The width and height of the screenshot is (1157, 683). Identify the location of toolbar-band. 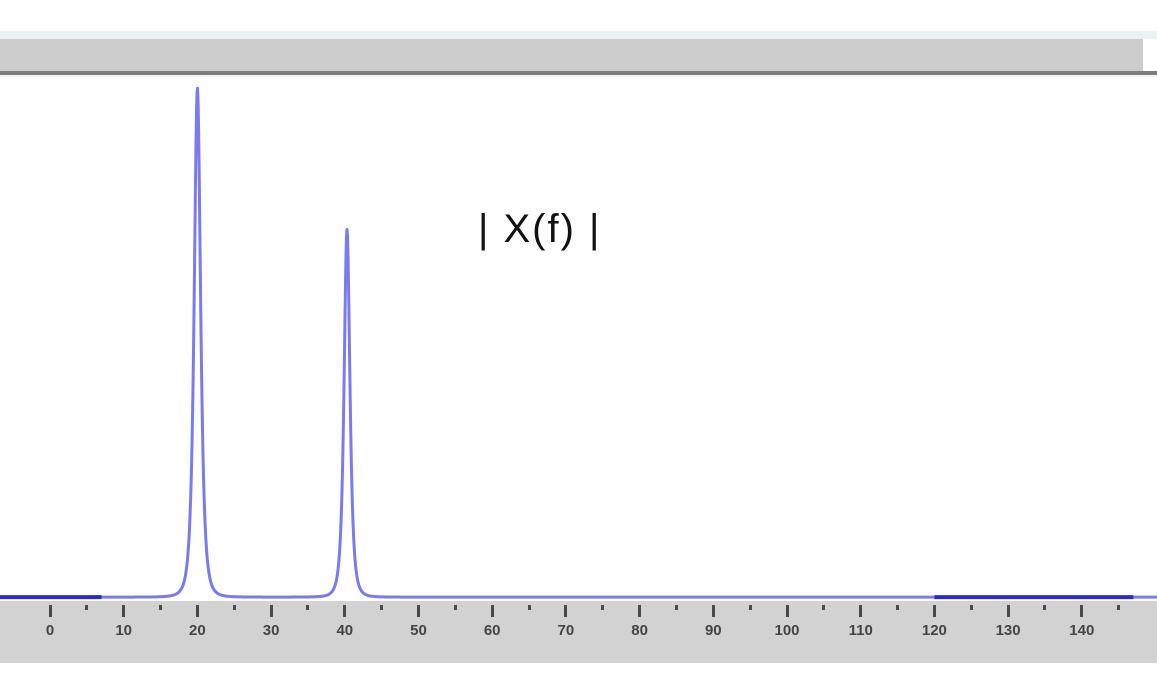
(571, 55).